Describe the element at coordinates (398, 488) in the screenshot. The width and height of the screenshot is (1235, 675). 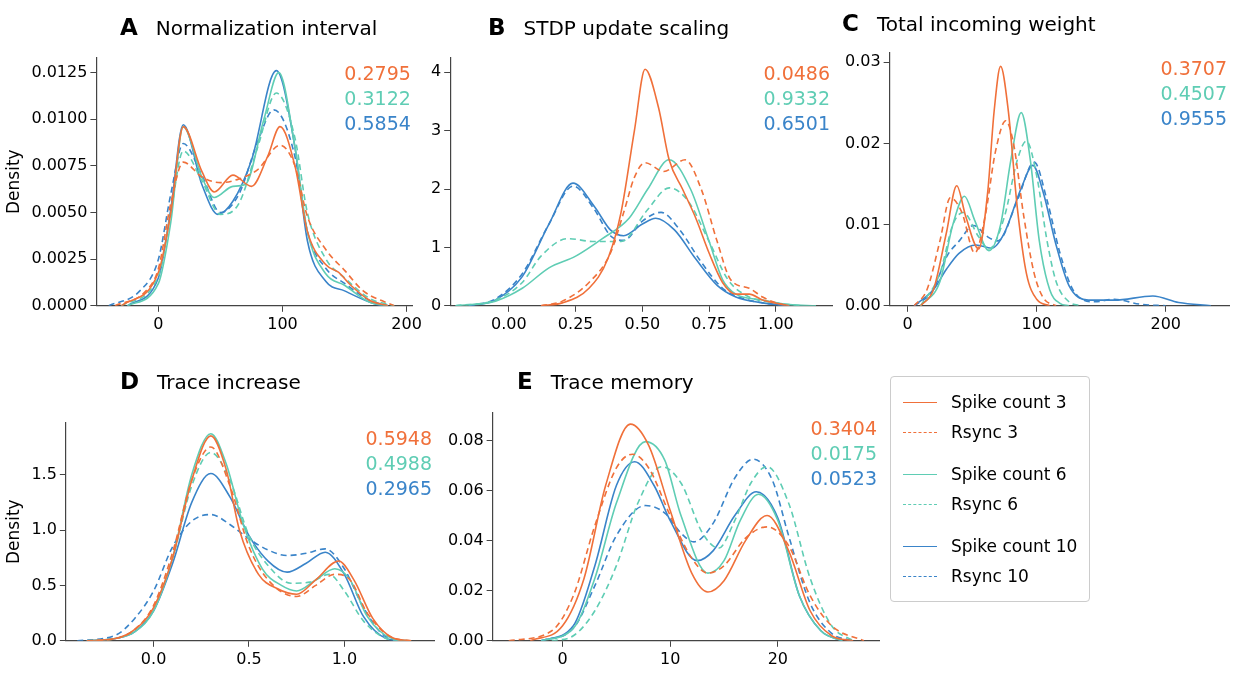
I see `annotation: 0.2965` at that location.